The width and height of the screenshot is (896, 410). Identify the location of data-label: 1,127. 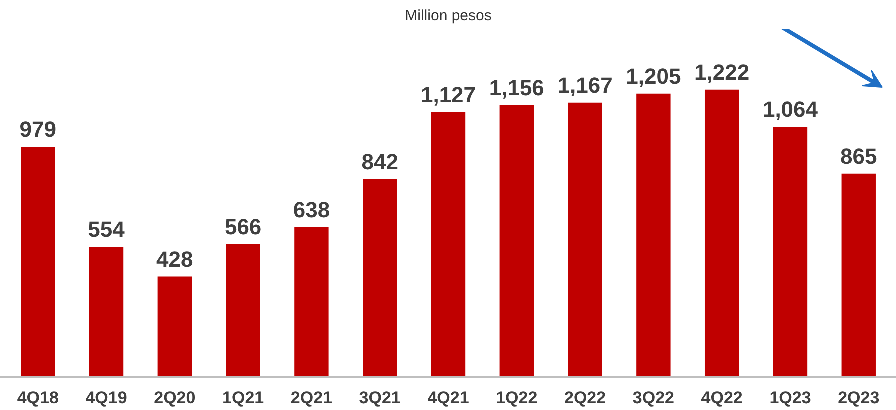
(448, 95).